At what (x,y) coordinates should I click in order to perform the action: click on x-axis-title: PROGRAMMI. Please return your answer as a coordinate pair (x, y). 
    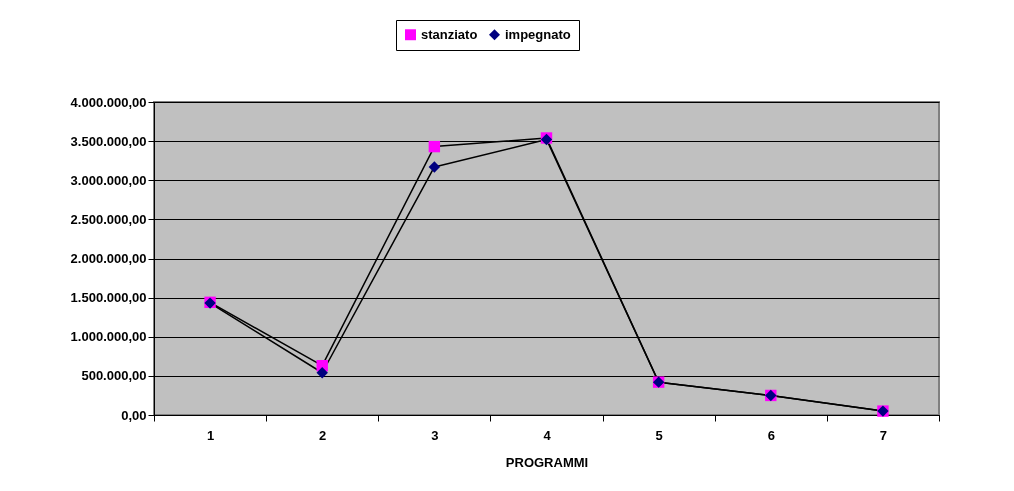
    Looking at the image, I should click on (547, 462).